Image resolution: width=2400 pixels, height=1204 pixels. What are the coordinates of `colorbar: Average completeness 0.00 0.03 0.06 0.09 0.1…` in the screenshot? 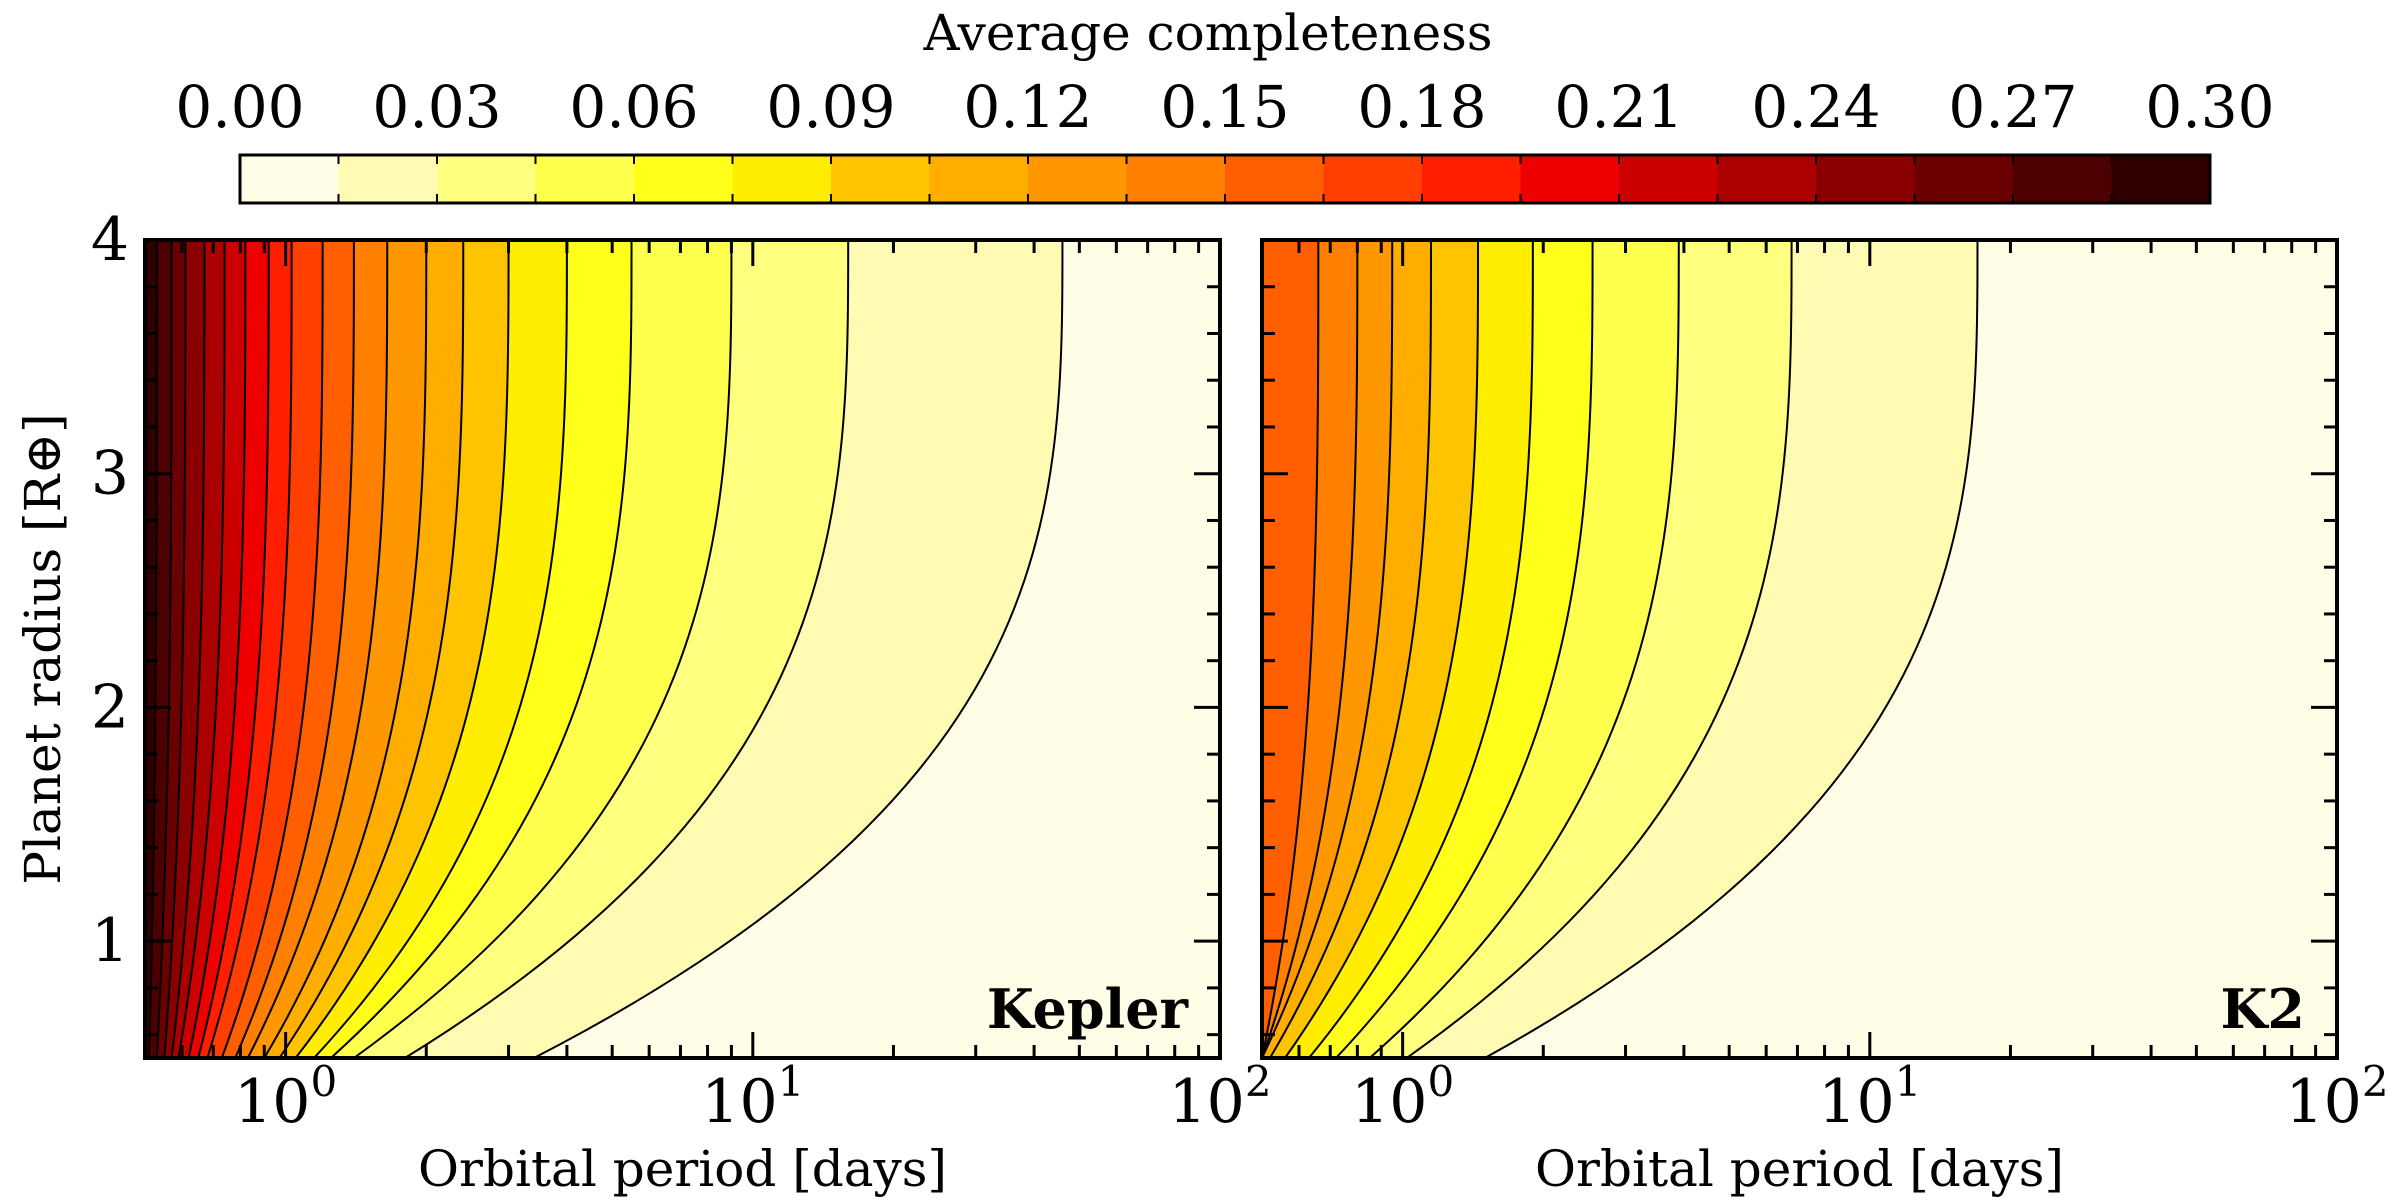 It's located at (1225, 104).